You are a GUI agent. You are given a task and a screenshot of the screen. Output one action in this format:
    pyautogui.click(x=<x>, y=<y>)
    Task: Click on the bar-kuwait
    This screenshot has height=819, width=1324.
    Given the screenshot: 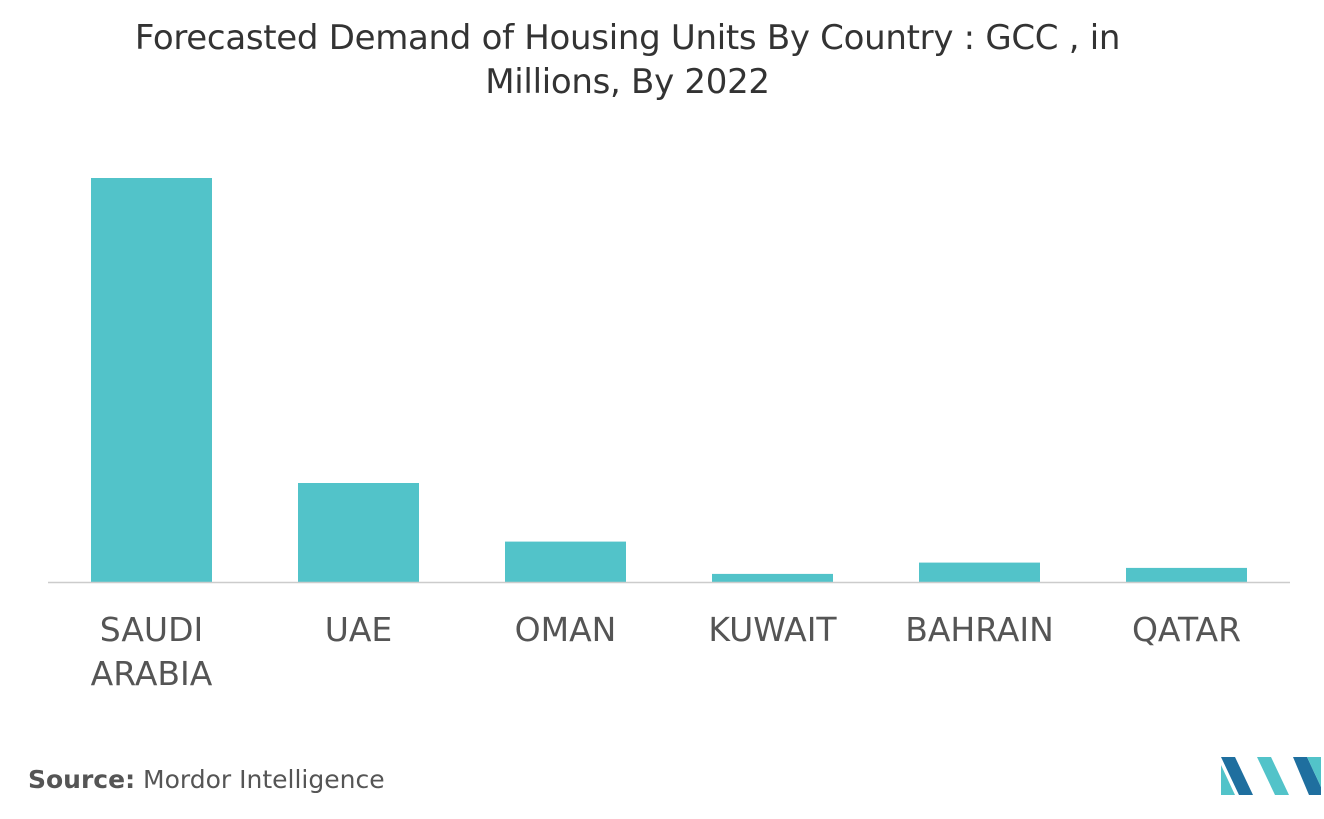 What is the action you would take?
    pyautogui.click(x=772, y=577)
    